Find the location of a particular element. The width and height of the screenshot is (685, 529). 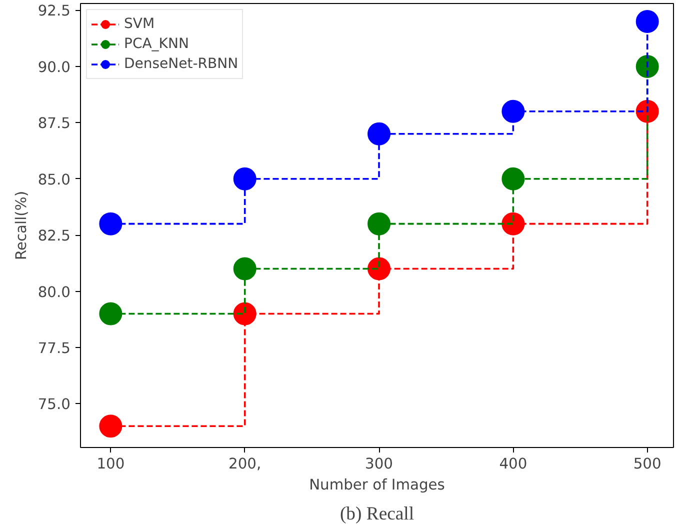

y-tick-label: 85.0 is located at coordinates (54, 179).